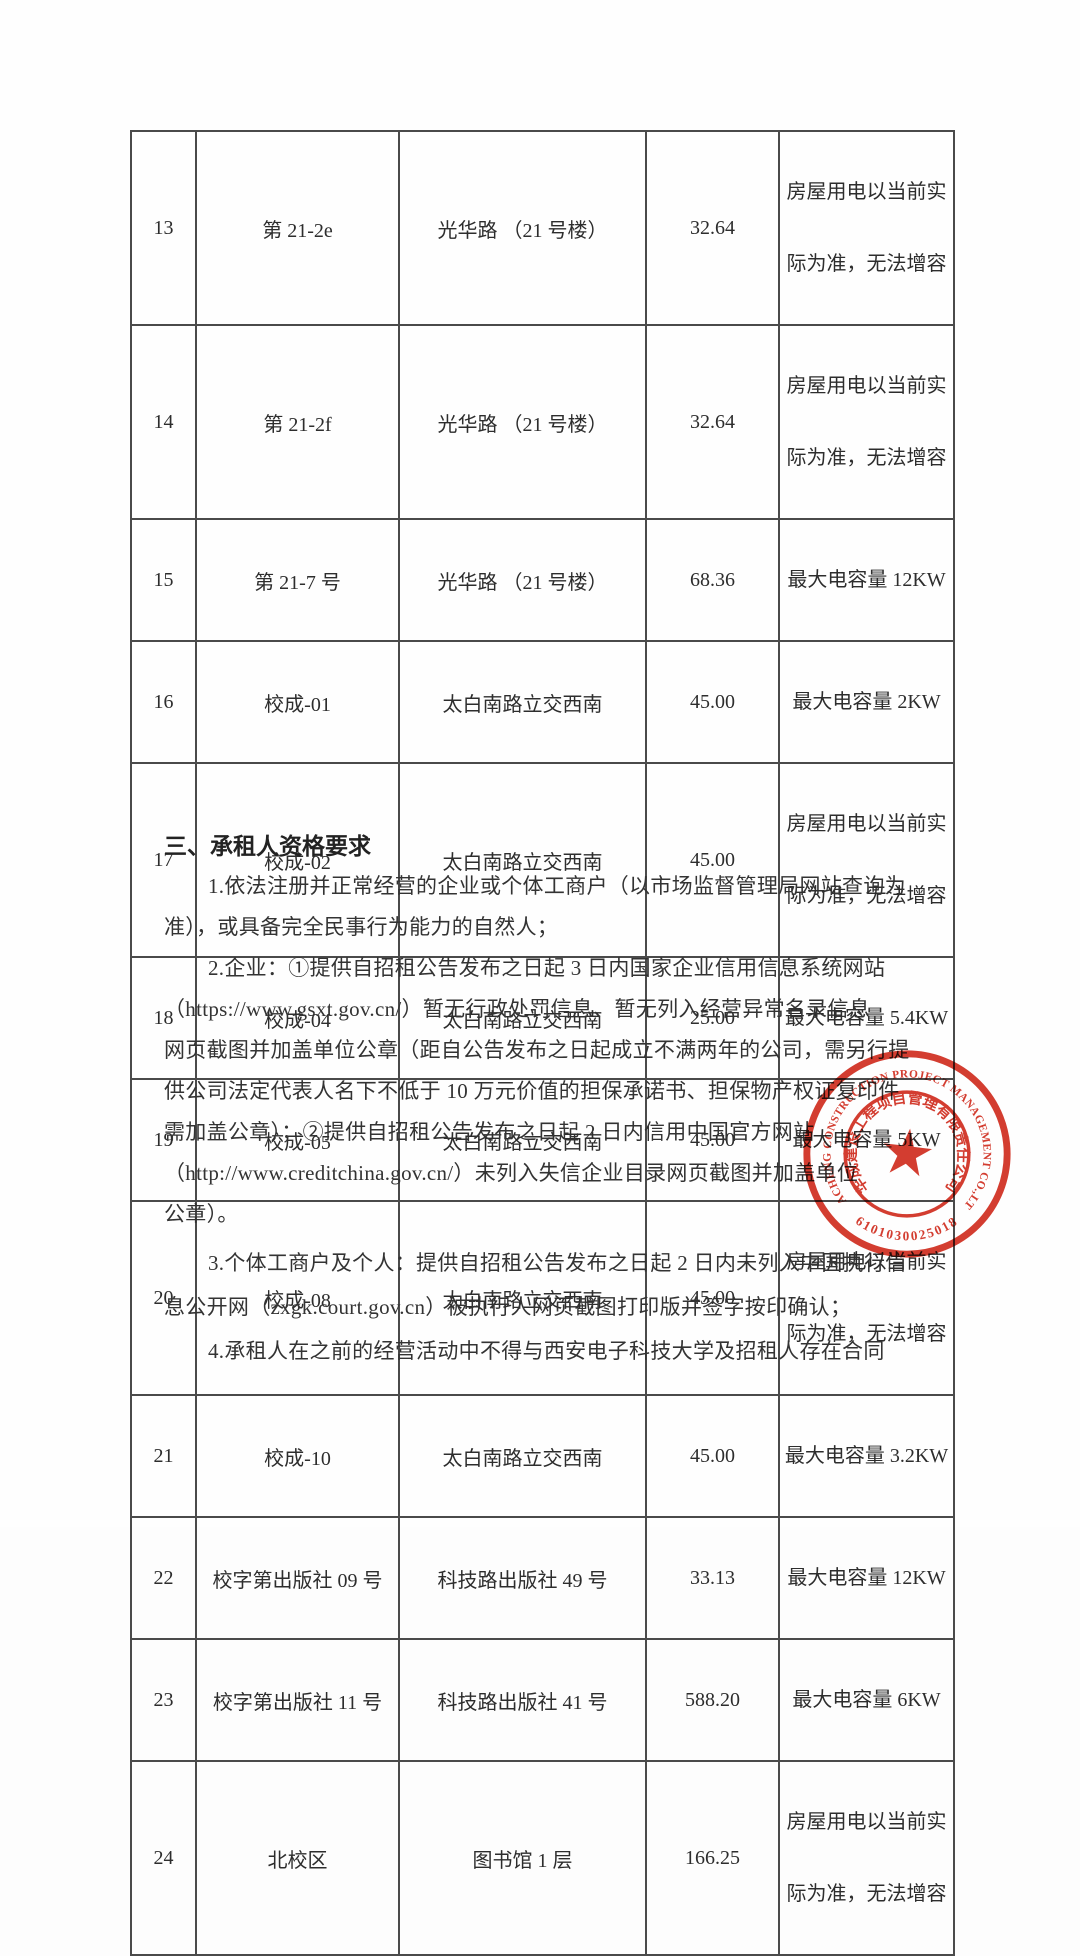 This screenshot has height=1956, width=1080. Describe the element at coordinates (297, 702) in the screenshot. I see `cell-name: 校成-01` at that location.